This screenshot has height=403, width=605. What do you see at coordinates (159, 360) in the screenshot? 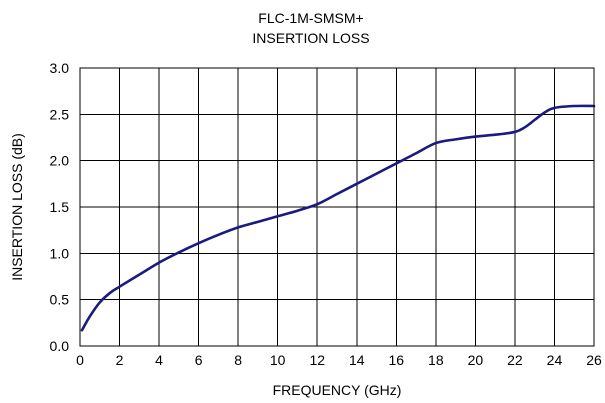
I see `x-tick-label: 4` at bounding box center [159, 360].